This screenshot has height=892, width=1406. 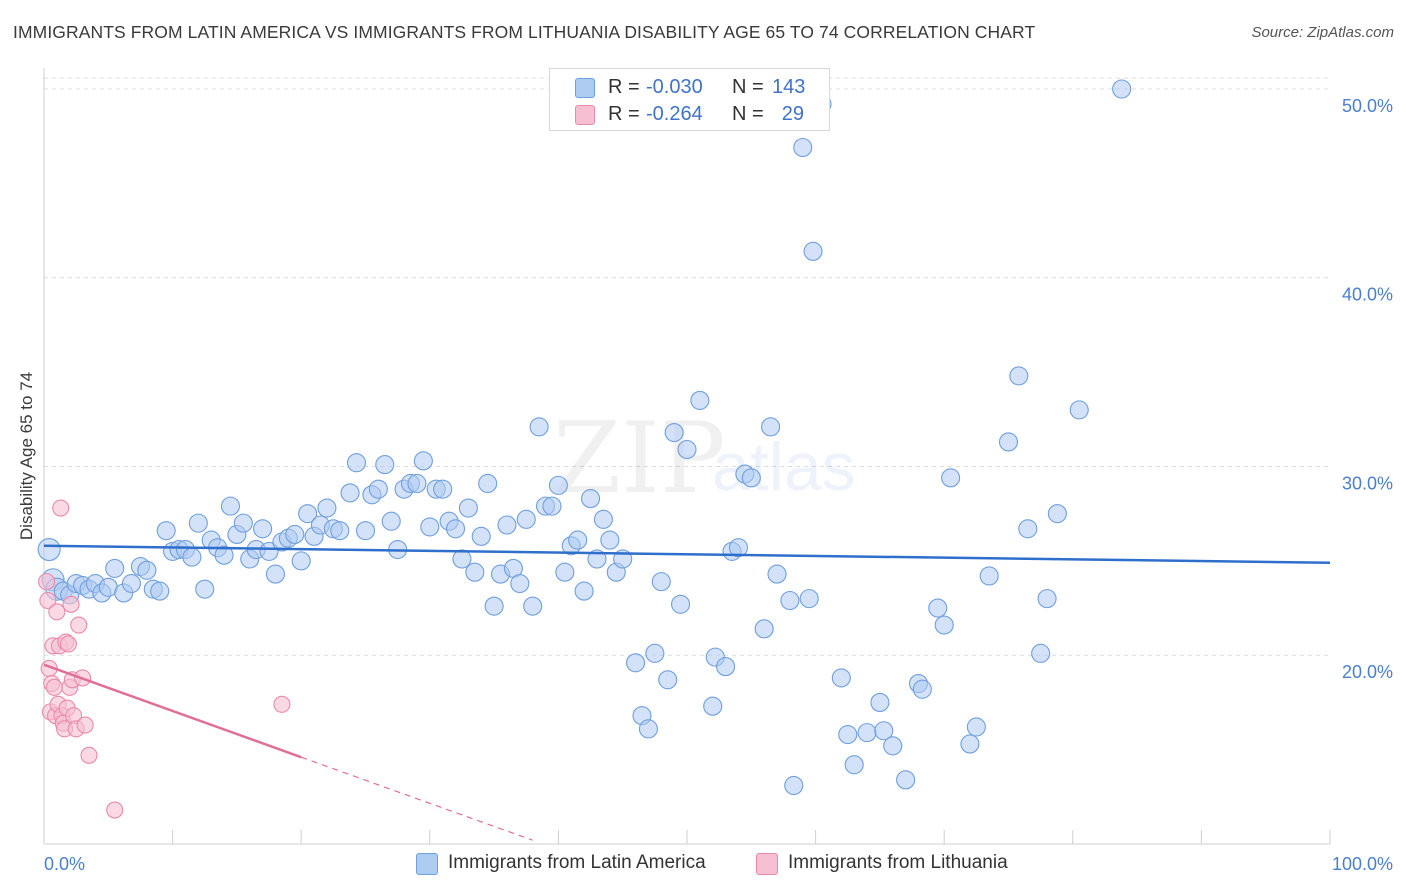 I want to click on series-lithuania-points, so click(x=164, y=659).